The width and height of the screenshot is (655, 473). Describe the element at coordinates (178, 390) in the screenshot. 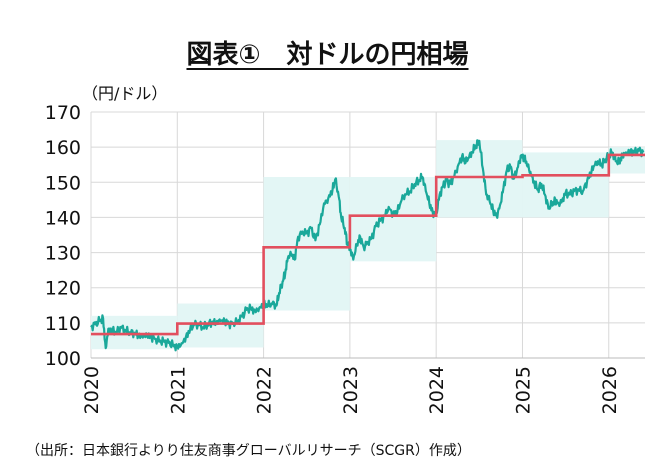

I see `x-tick-label: 2021` at that location.